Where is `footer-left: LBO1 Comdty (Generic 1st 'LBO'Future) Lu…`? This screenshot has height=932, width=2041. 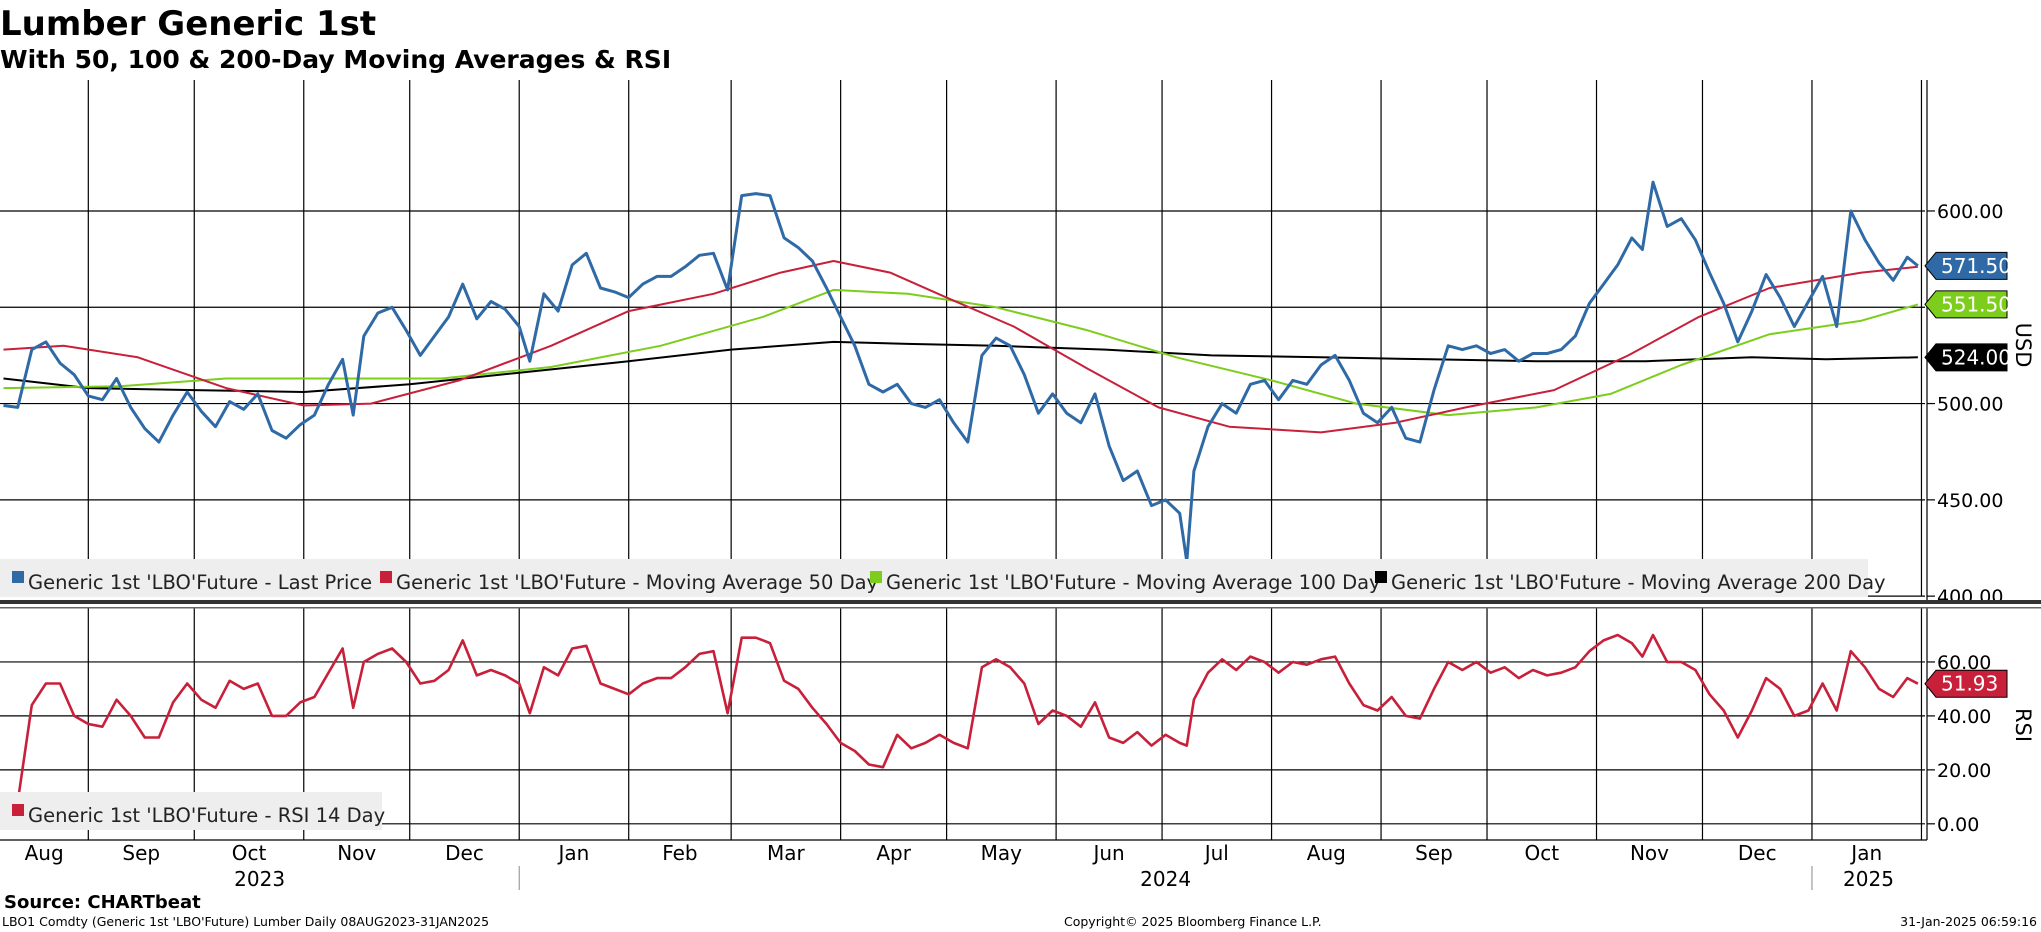 footer-left: LBO1 Comdty (Generic 1st 'LBO'Future) Lu… is located at coordinates (245, 921).